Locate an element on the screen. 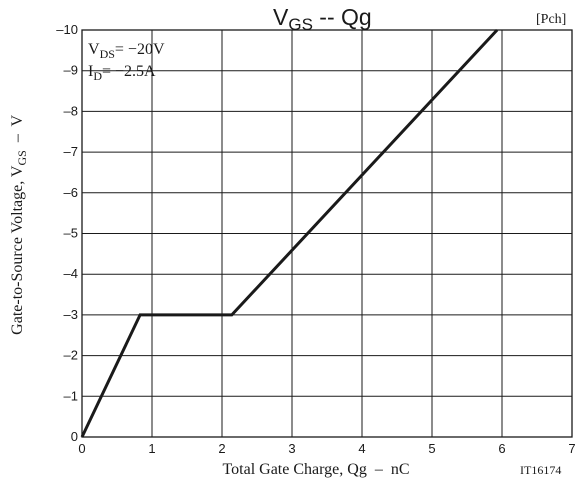  title-main: V is located at coordinates (281, 17).